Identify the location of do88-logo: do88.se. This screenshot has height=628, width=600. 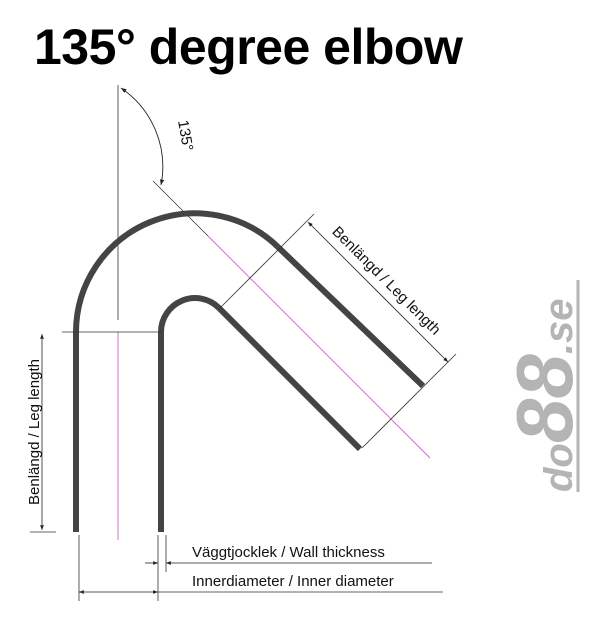
(544, 386).